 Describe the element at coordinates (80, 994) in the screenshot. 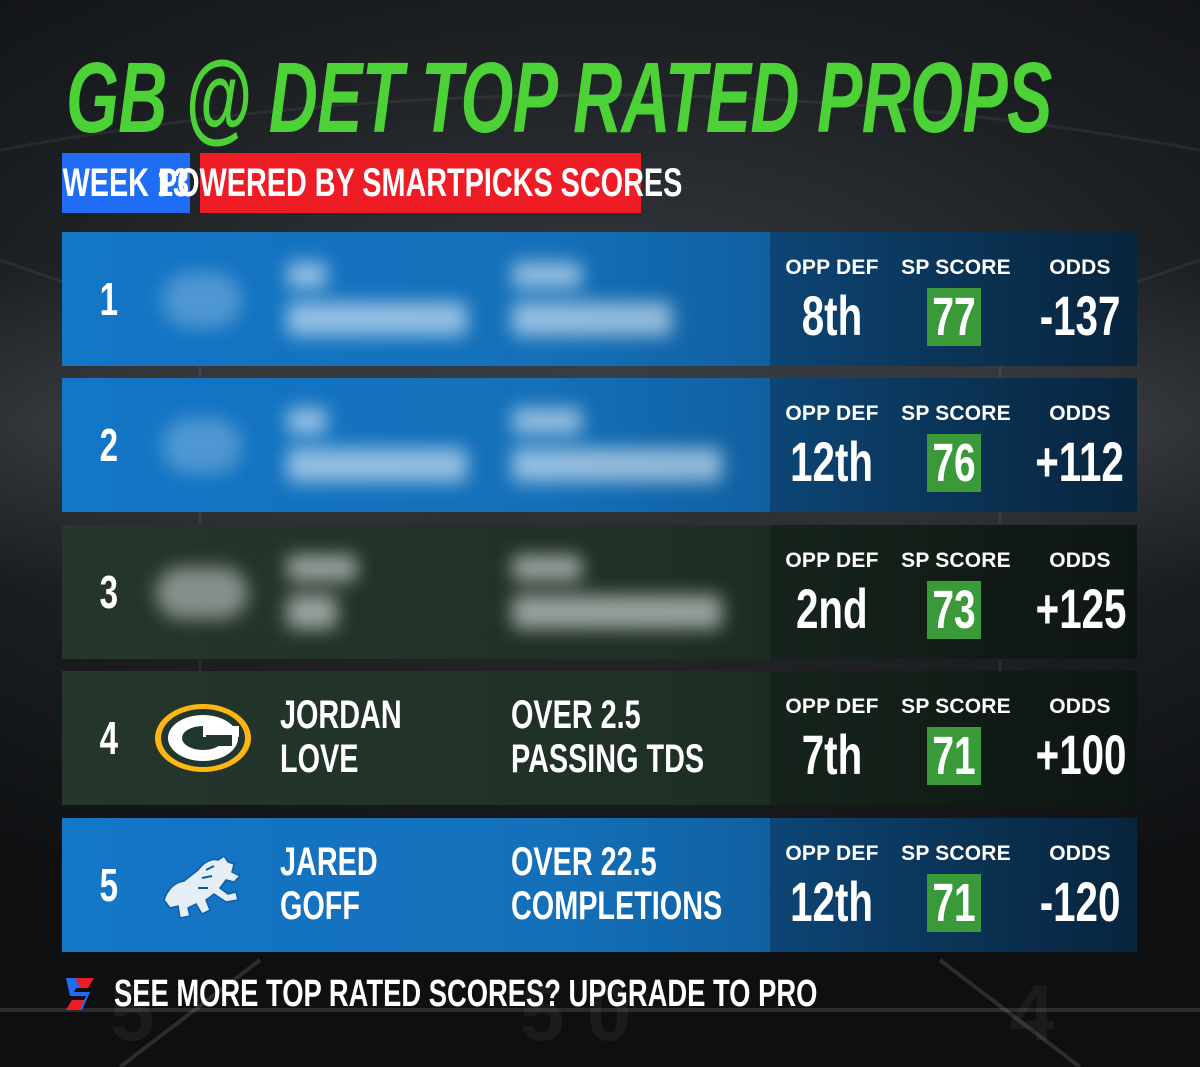

I see `smartpicks-logo-icon` at that location.